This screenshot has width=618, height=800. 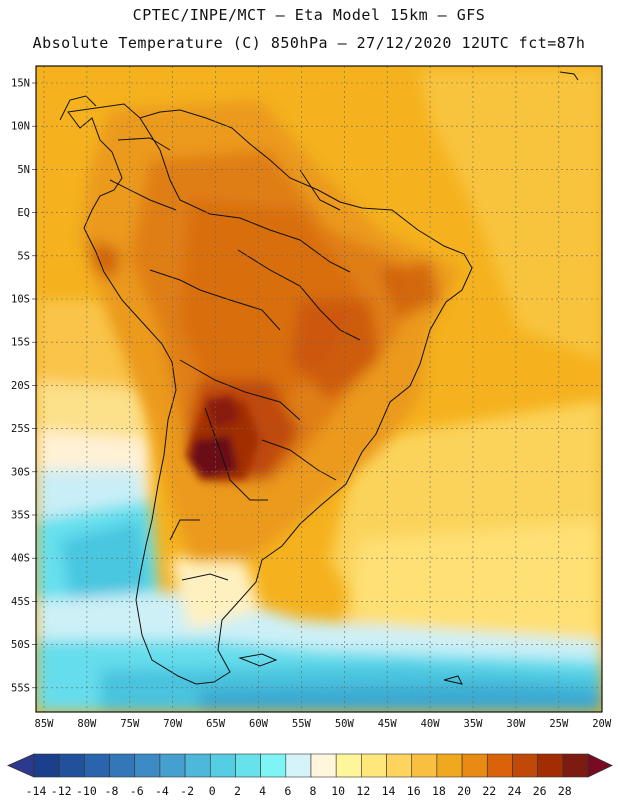 What do you see at coordinates (302, 724) in the screenshot?
I see `lon-label: 55W` at bounding box center [302, 724].